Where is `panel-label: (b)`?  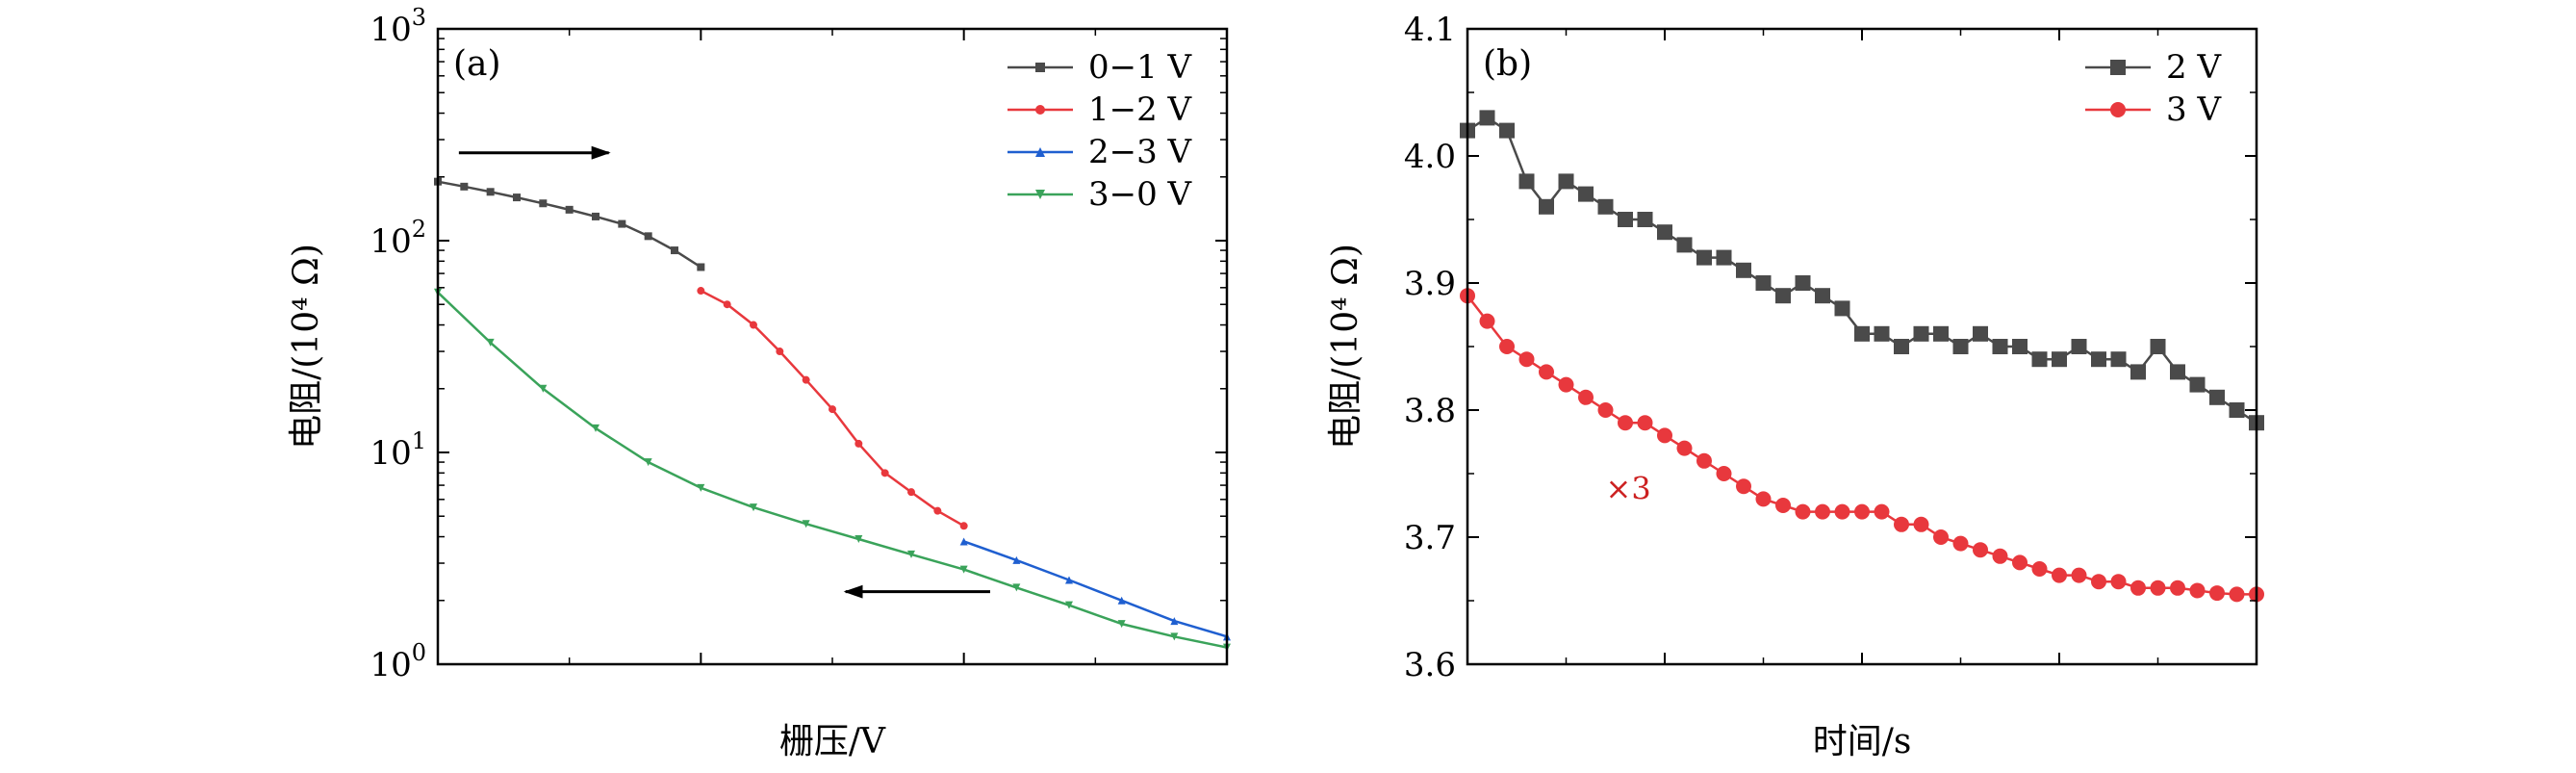 panel-label: (b) is located at coordinates (1507, 64).